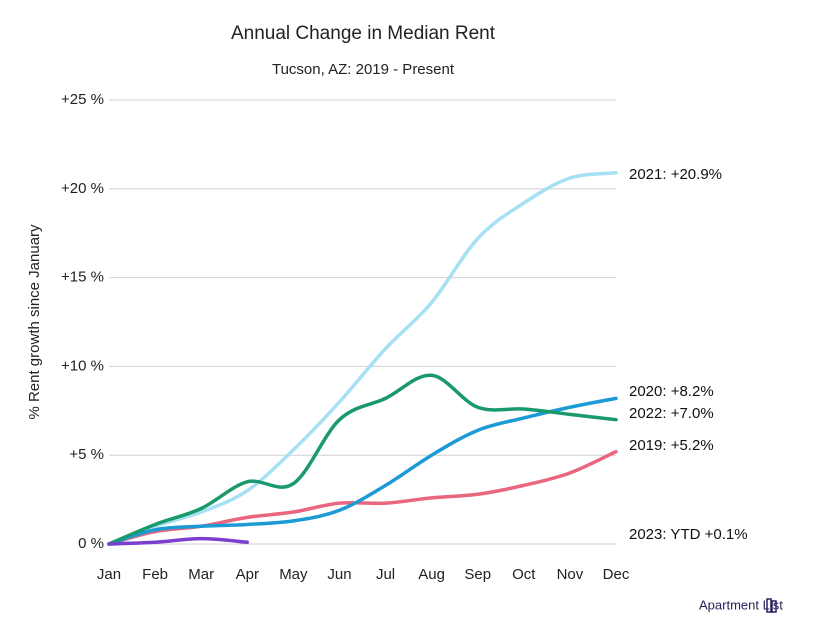 The height and width of the screenshot is (622, 825). What do you see at coordinates (82, 99) in the screenshot?
I see `y-tick-label: +25 %` at bounding box center [82, 99].